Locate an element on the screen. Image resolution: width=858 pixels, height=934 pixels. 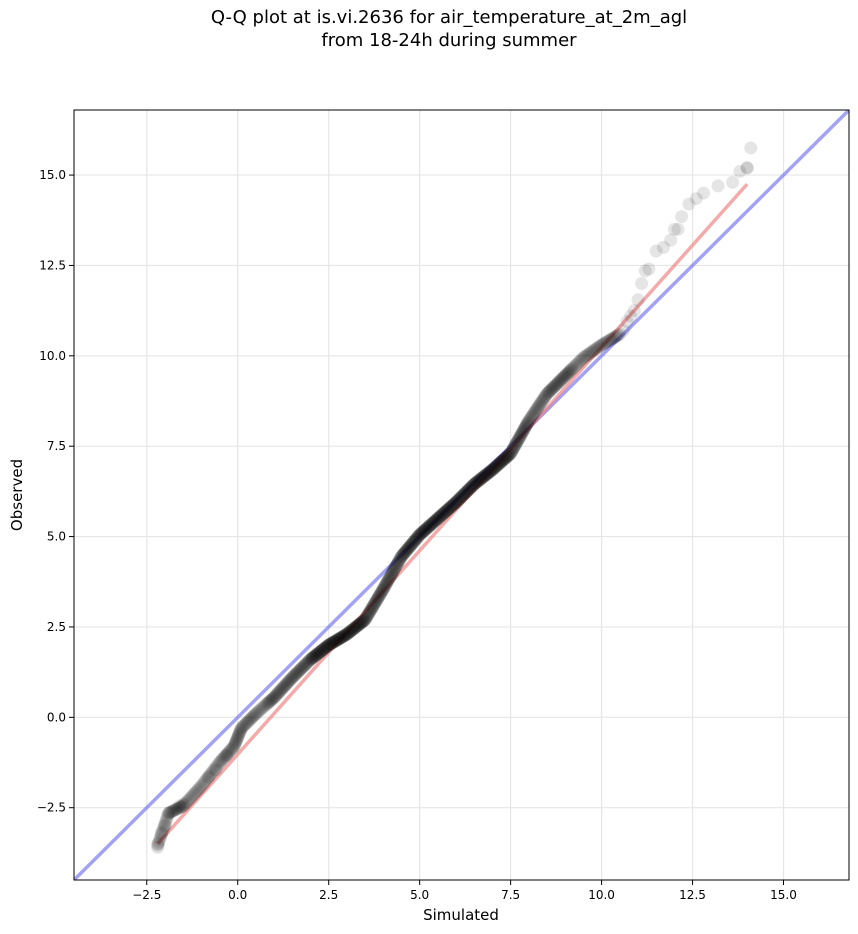
y-tick-label: 0.0 is located at coordinates (56, 717).